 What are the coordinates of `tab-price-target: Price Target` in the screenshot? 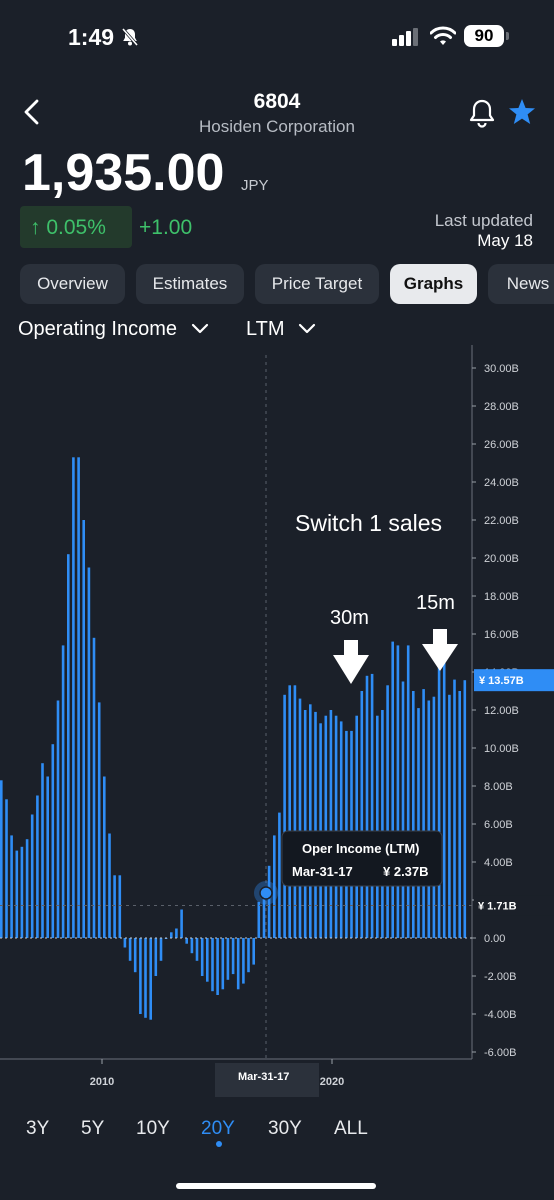 It's located at (317, 284).